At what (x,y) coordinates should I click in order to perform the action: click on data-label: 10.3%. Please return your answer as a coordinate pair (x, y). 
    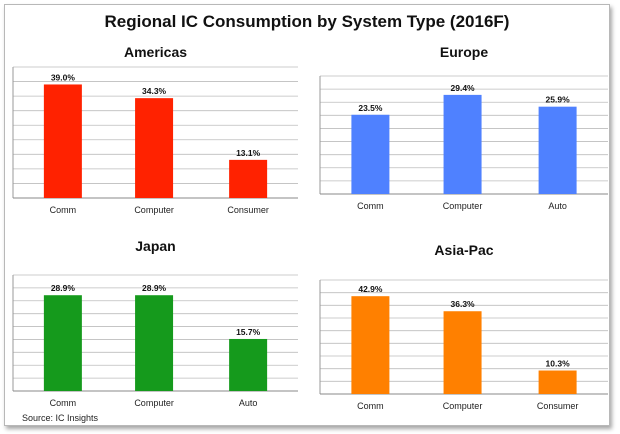
    Looking at the image, I should click on (558, 364).